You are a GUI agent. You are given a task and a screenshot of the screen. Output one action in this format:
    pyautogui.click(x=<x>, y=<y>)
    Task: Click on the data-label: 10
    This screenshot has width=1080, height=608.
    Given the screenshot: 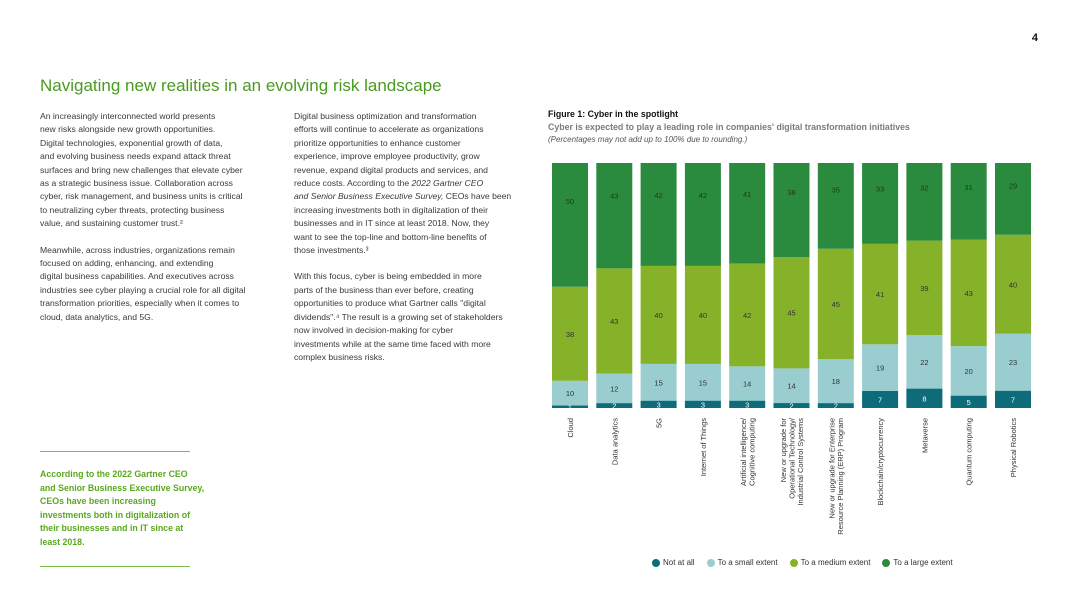 What is the action you would take?
    pyautogui.click(x=570, y=393)
    